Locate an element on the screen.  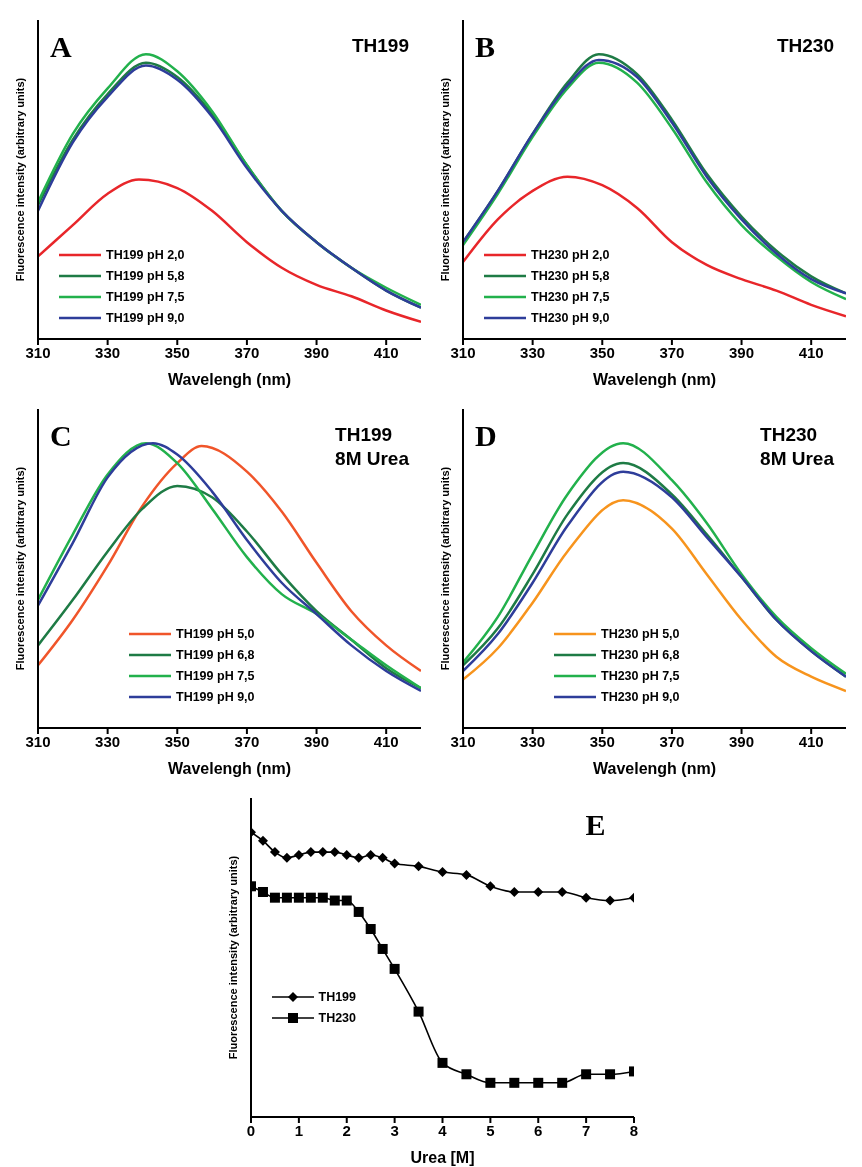
x-tick-label: 8 is located at coordinates (633, 1130).